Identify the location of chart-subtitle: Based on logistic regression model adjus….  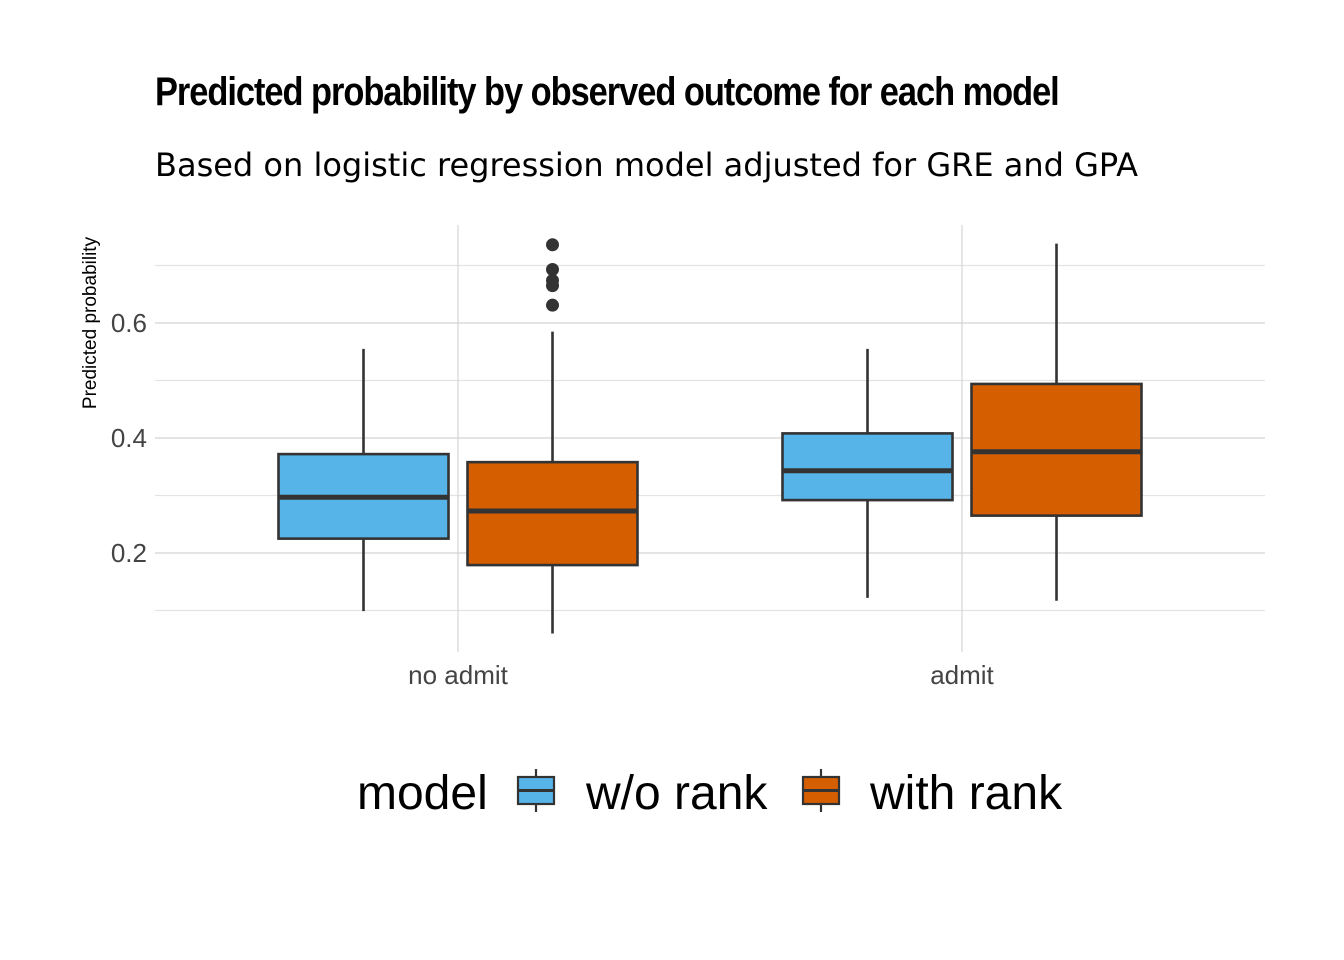
(647, 165).